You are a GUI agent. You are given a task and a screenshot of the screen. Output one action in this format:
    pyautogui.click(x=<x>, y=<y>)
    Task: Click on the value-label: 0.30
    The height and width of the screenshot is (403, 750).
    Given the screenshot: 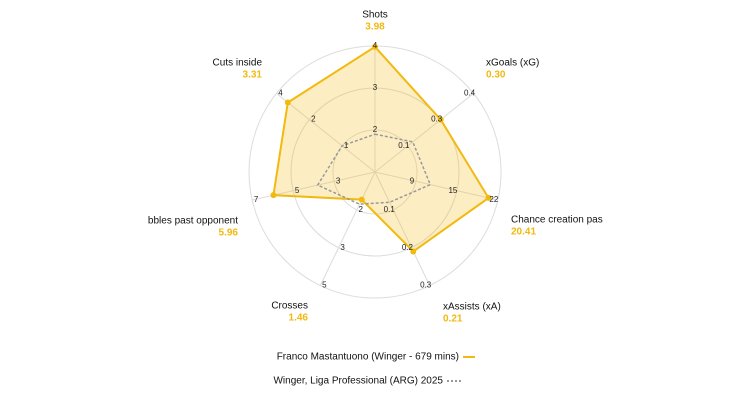 What is the action you would take?
    pyautogui.click(x=496, y=75)
    